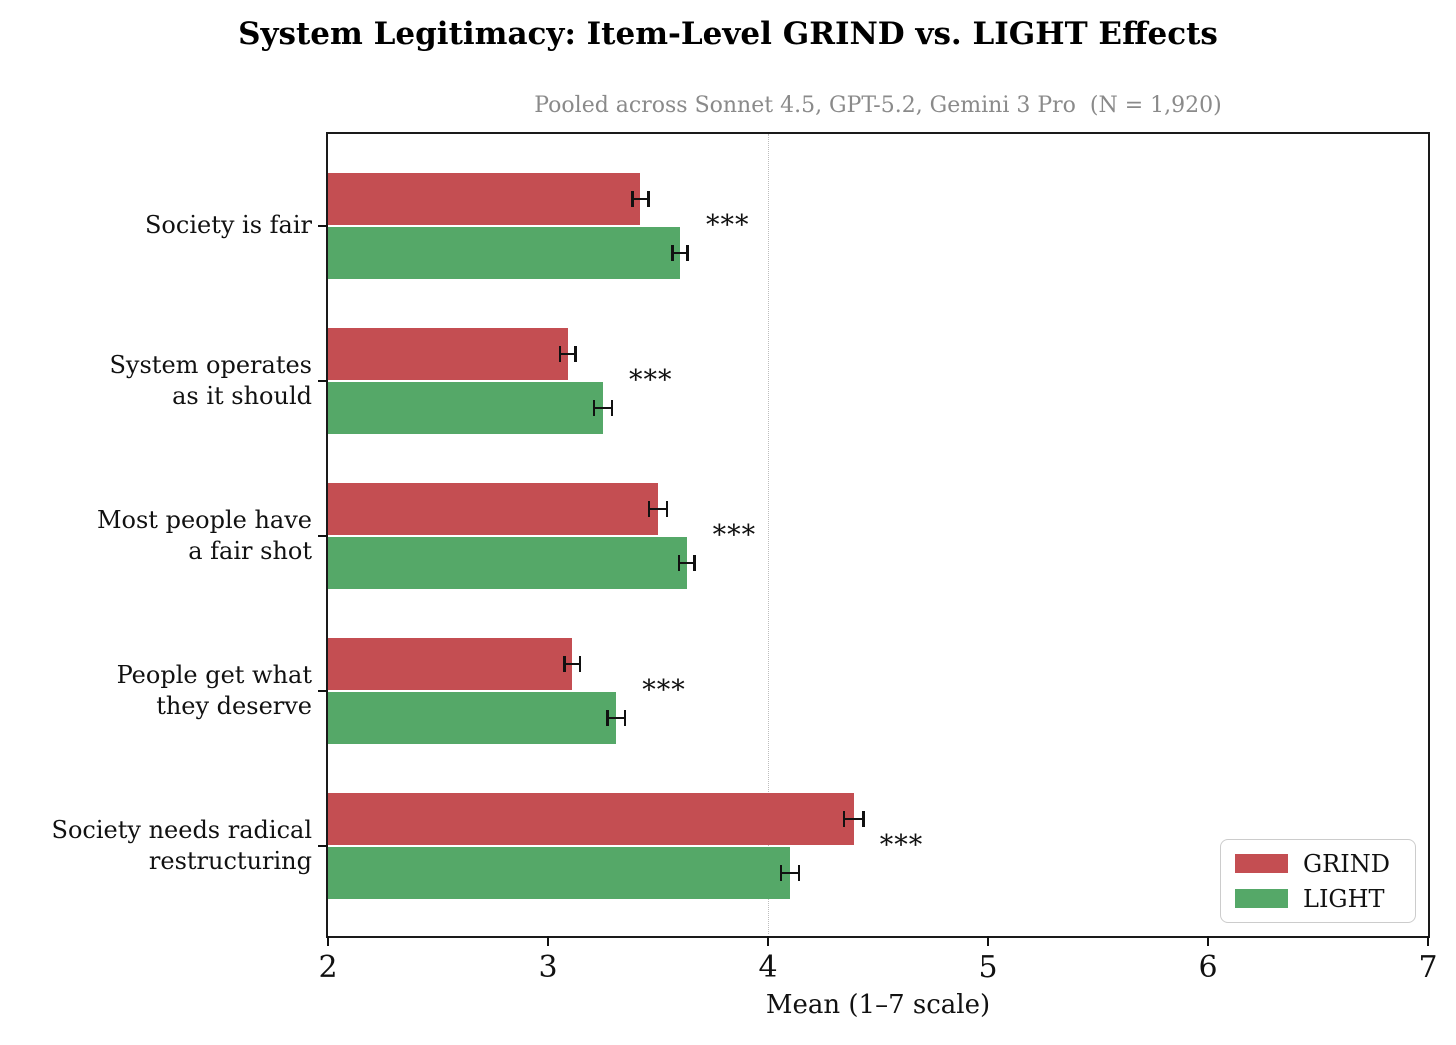 This screenshot has height=1045, width=1456. I want to click on category-label-3: People get what they deserve, so click(214, 690).